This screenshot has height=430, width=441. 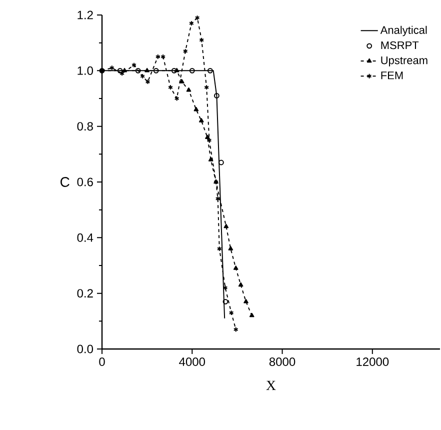 What do you see at coordinates (282, 362) in the screenshot?
I see `x-tick-label: 8000` at bounding box center [282, 362].